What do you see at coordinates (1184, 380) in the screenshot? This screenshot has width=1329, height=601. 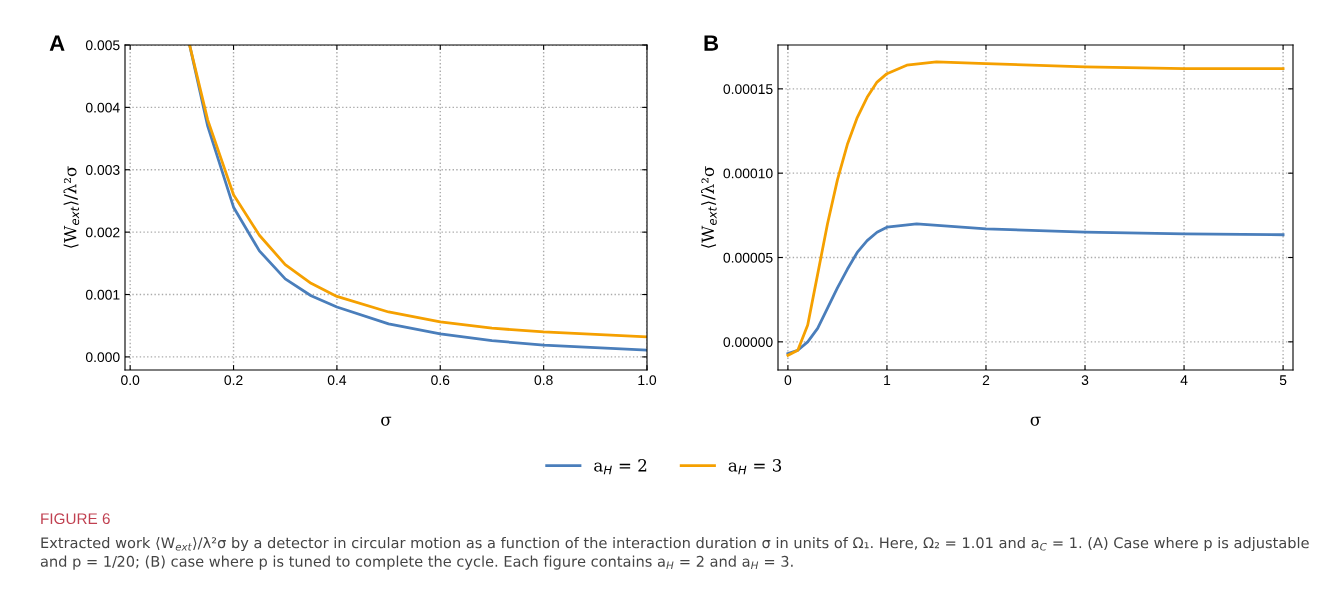 I see `x-tick-label: 4` at bounding box center [1184, 380].